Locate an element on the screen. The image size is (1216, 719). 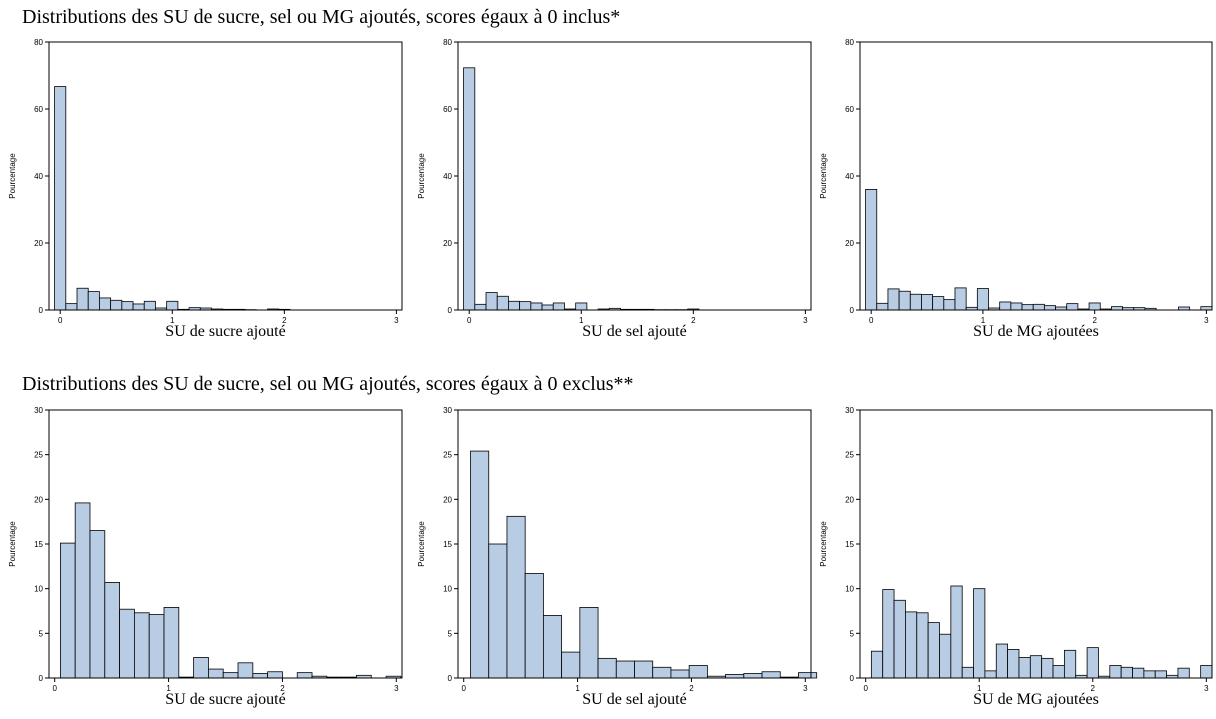
y-axis-label: Pourcentage is located at coordinates (823, 176).